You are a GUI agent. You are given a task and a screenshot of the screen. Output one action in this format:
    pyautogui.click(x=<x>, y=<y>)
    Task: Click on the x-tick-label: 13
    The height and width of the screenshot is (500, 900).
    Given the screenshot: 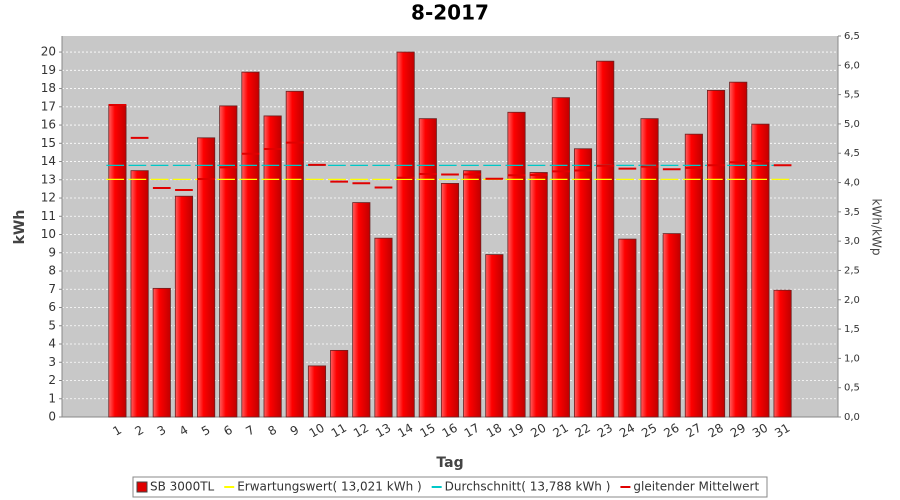 What is the action you would take?
    pyautogui.click(x=383, y=431)
    